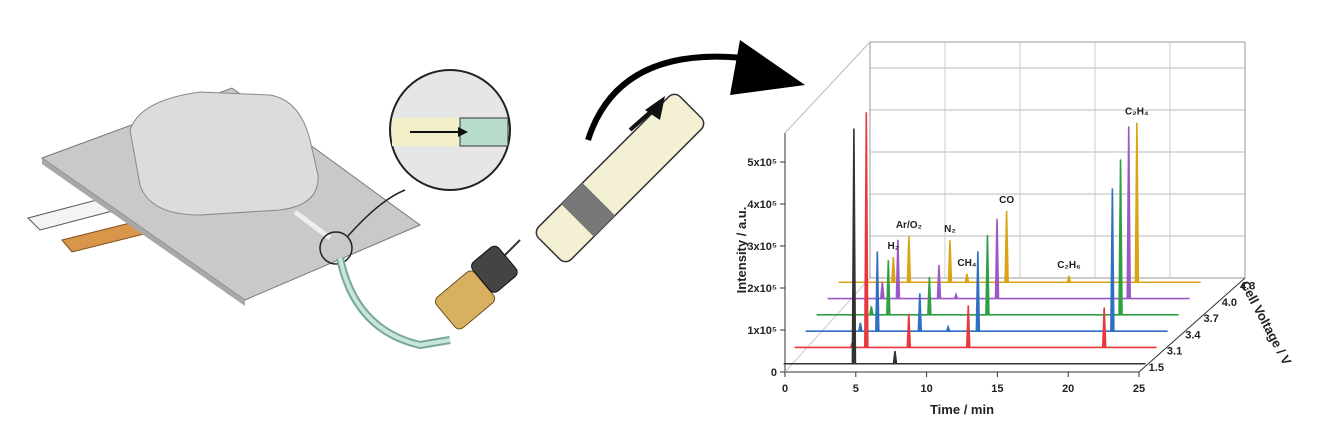  I want to click on pouch-bulge, so click(224, 153).